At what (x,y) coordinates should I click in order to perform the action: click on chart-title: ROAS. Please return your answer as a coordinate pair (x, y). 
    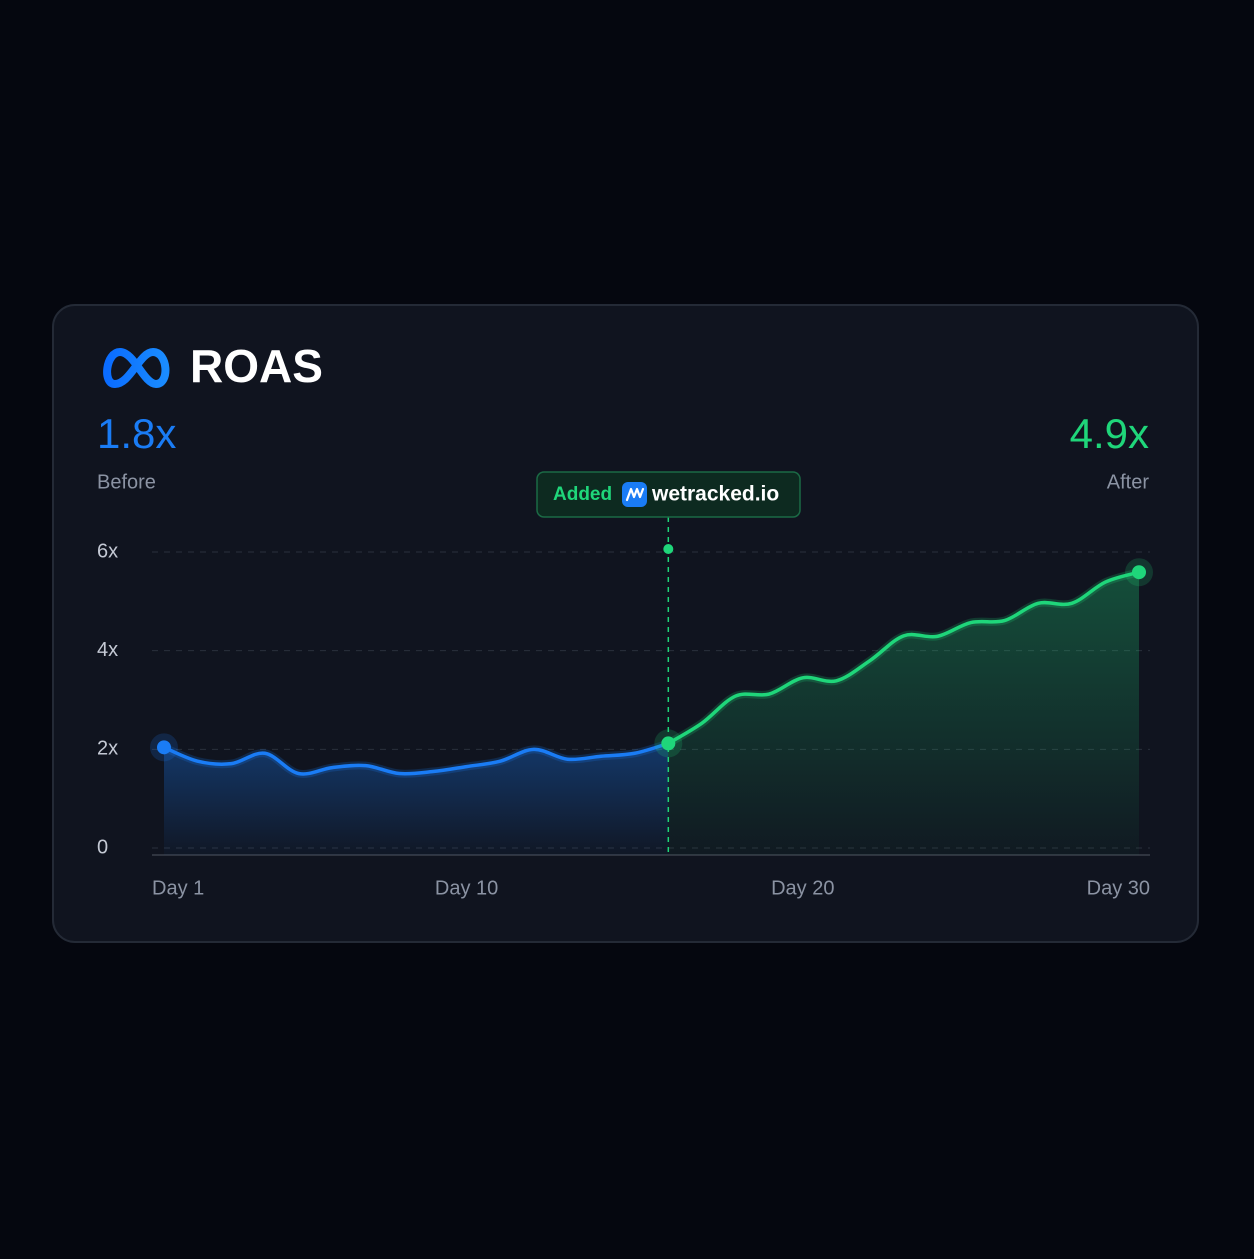
    Looking at the image, I should click on (256, 366).